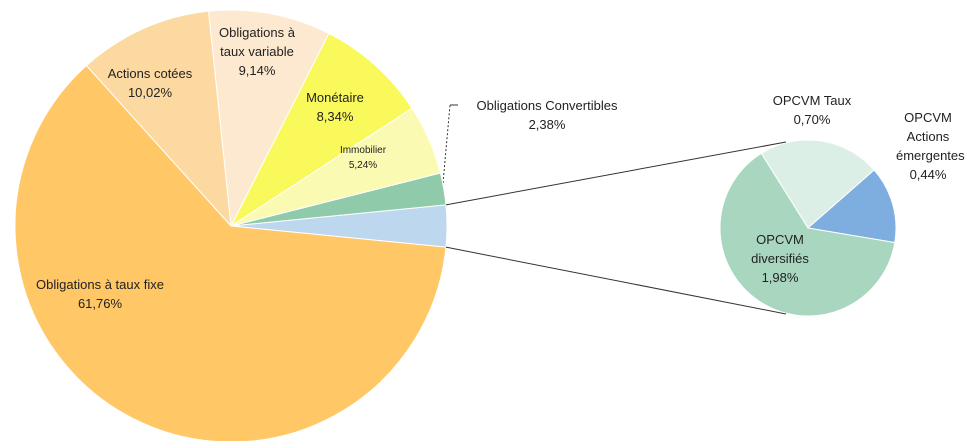 The height and width of the screenshot is (441, 967). Describe the element at coordinates (257, 70) in the screenshot. I see `label-line: 9,14%` at that location.